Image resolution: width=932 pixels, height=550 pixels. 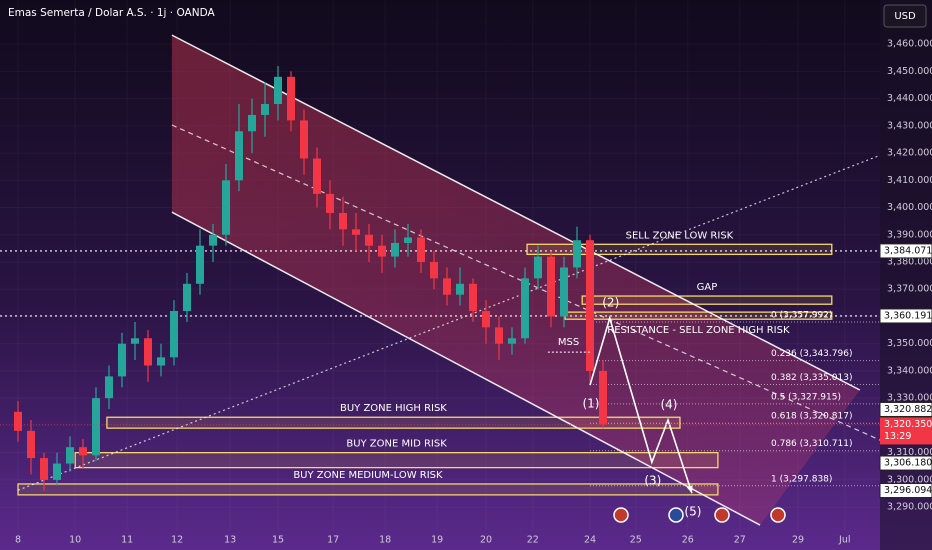 I want to click on price-marker-label: 3,306.180, so click(x=908, y=463).